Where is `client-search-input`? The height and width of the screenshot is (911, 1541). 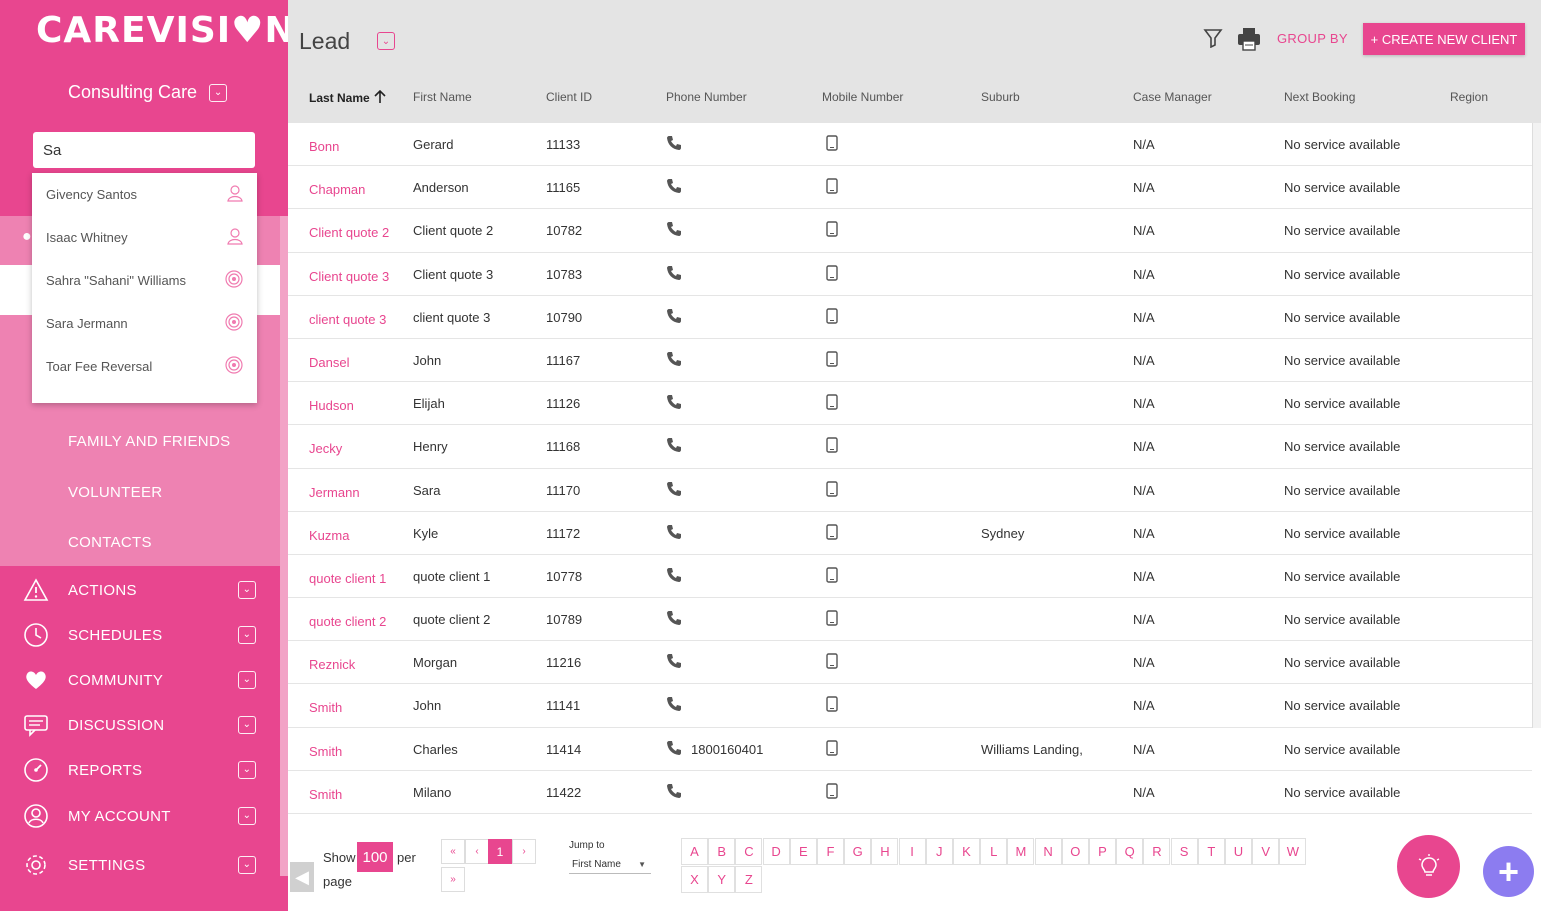
client-search-input is located at coordinates (144, 150).